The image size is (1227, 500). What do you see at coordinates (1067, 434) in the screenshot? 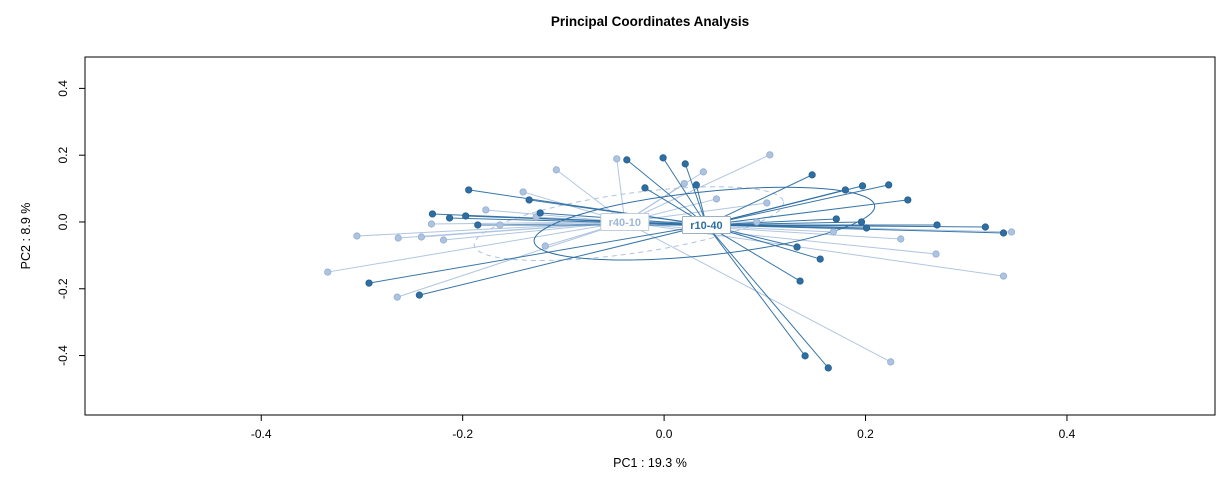
I see `x-tick-label: 0.4` at bounding box center [1067, 434].